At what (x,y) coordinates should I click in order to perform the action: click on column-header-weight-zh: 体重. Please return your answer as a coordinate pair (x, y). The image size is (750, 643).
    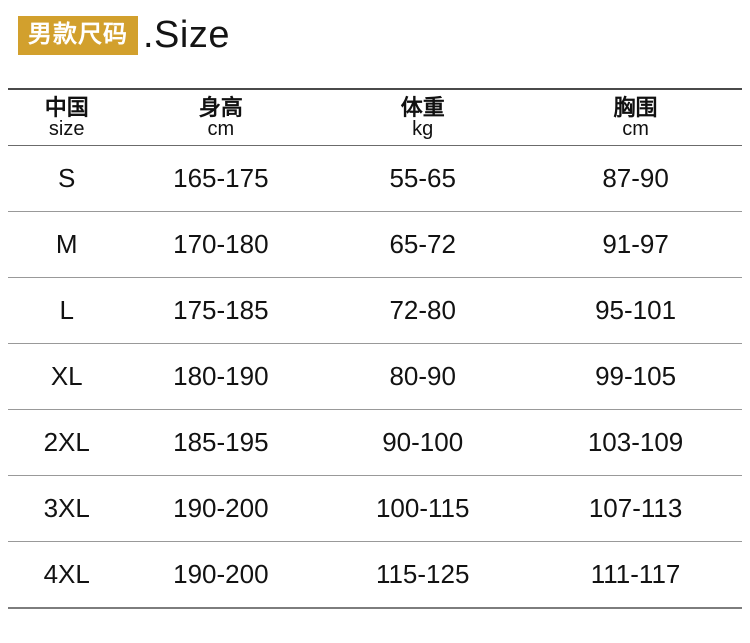
    Looking at the image, I should click on (422, 107).